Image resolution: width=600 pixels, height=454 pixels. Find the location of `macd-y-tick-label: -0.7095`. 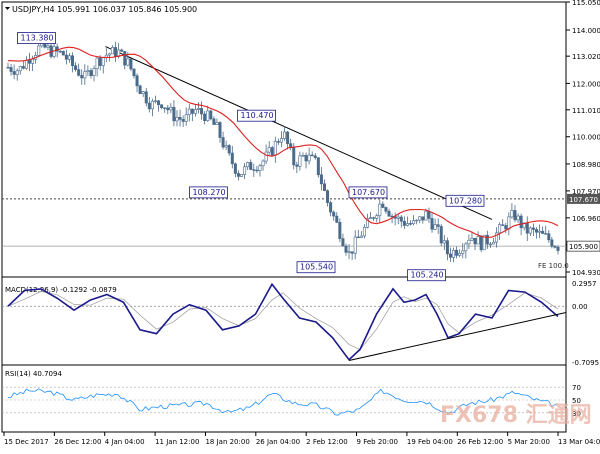

macd-y-tick-label: -0.7095 is located at coordinates (585, 363).